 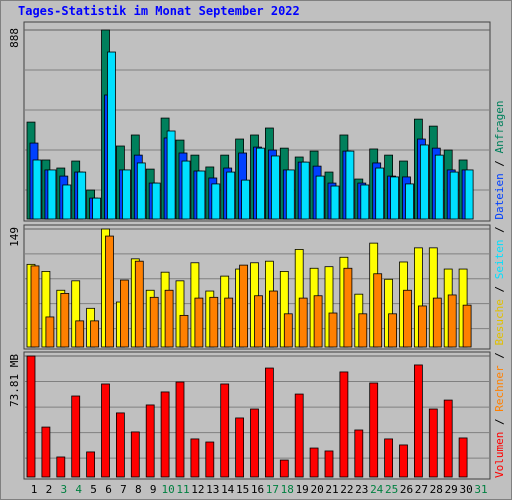 What do you see at coordinates (499, 196) in the screenshot?
I see `legend-entry: Dateien` at bounding box center [499, 196].